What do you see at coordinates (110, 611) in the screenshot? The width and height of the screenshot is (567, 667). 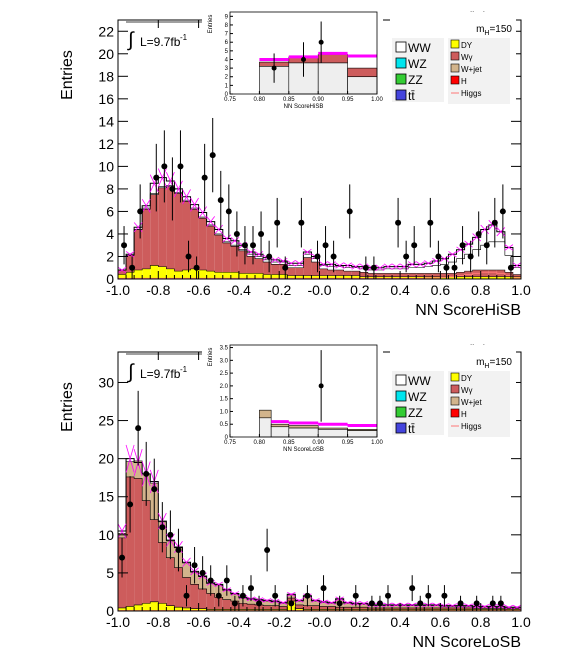 I see `y-tick-label: 0` at bounding box center [110, 611].